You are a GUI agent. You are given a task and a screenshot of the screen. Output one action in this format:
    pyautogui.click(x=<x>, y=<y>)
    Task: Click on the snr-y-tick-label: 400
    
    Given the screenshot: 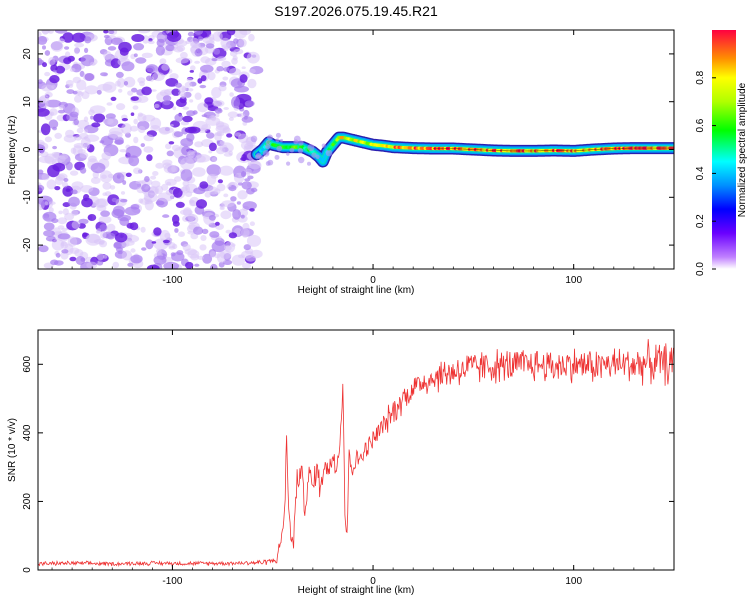 What is the action you would take?
    pyautogui.click(x=27, y=432)
    